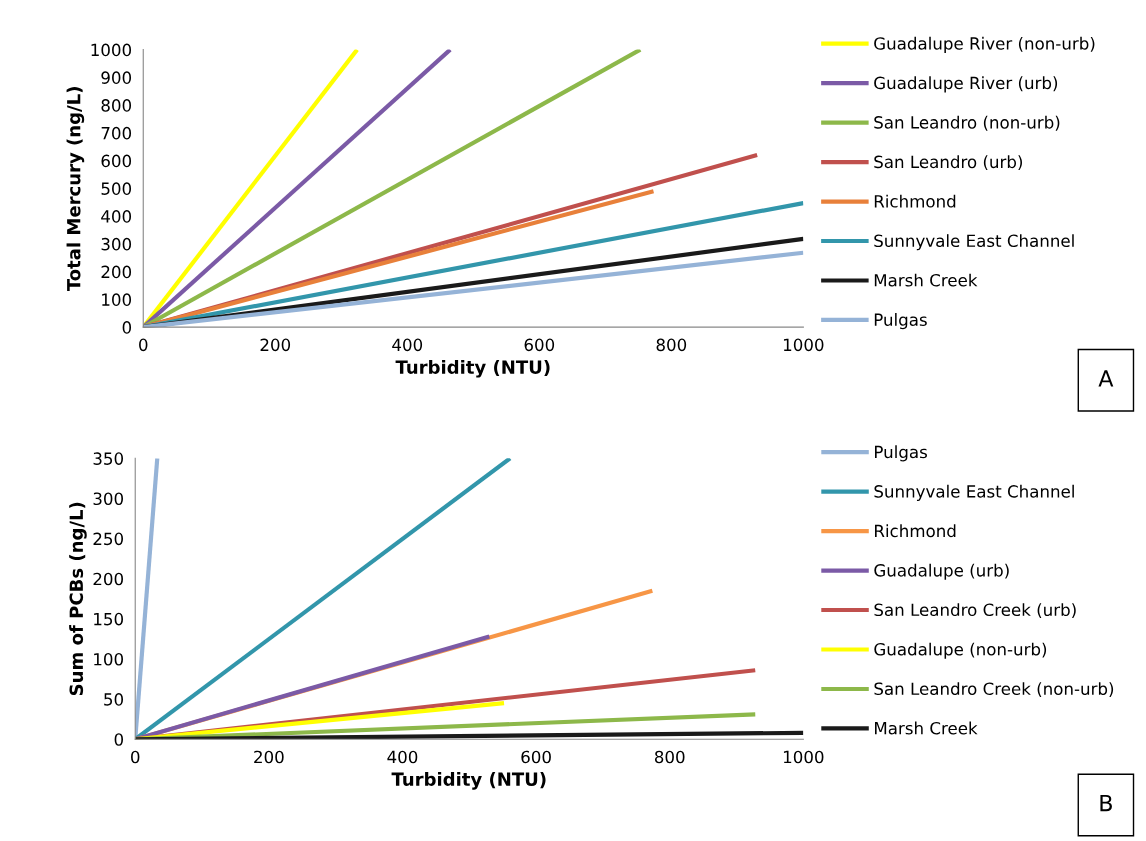 This screenshot has width=1146, height=841. Describe the element at coordinates (941, 571) in the screenshot. I see `legend-label: Guadalupe (urb)` at that location.